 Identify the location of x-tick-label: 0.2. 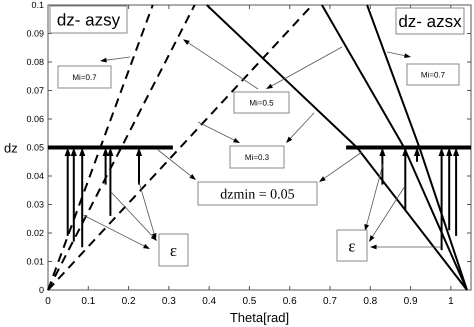
(129, 301).